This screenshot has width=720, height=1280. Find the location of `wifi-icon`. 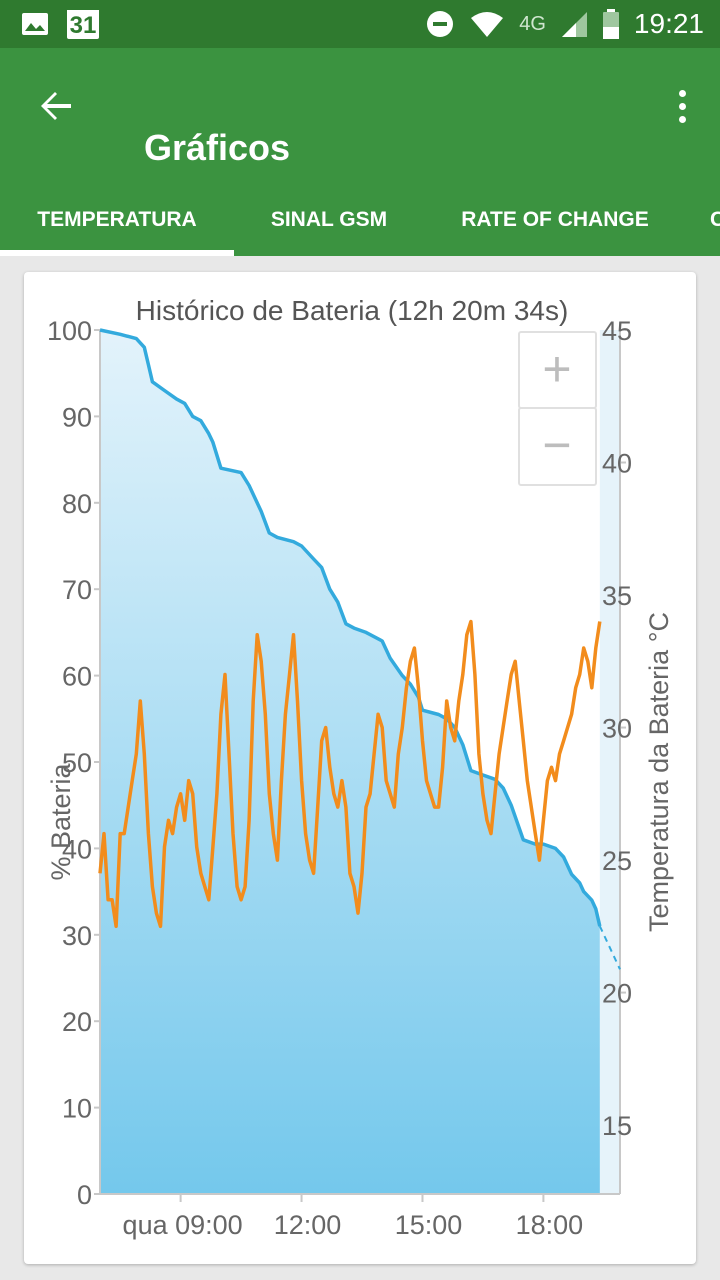

wifi-icon is located at coordinates (487, 24).